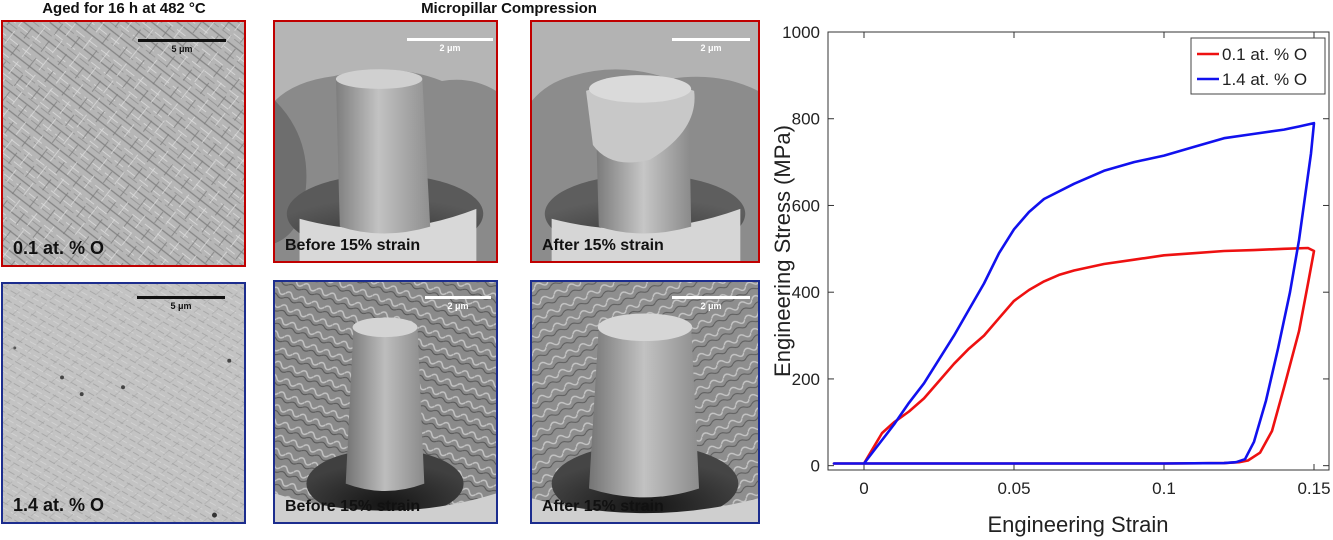  I want to click on x-tick-label: 0.05, so click(1013, 488).